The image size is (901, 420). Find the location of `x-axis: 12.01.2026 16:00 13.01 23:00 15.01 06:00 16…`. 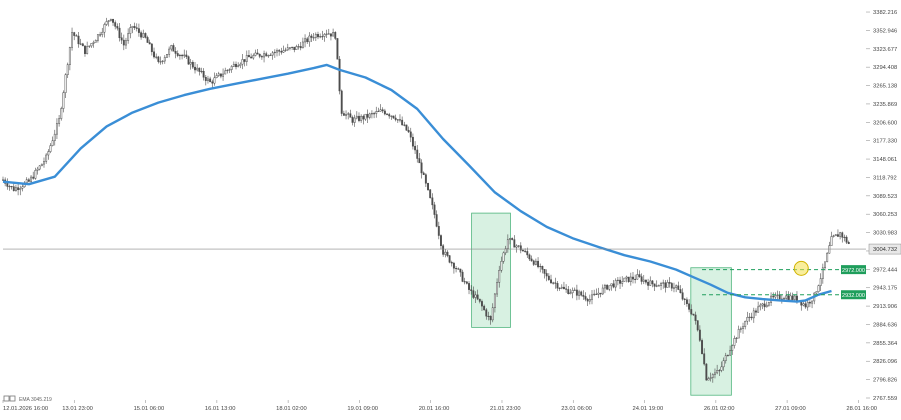

x-axis: 12.01.2026 16:00 13.01 23:00 15.01 06:00 16… is located at coordinates (439, 406).